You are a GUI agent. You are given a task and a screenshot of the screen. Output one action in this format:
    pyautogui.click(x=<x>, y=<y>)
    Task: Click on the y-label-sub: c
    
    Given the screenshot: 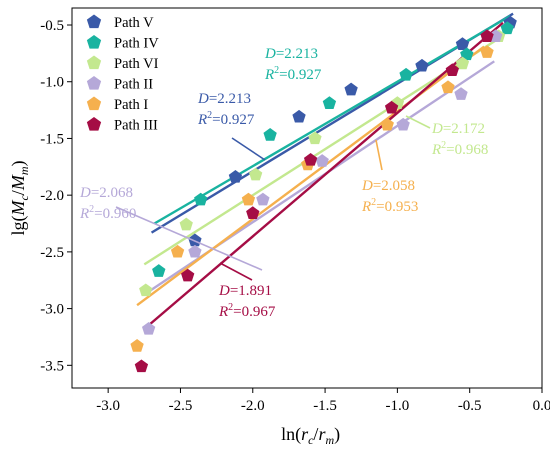 What is the action you would take?
    pyautogui.click(x=24, y=198)
    